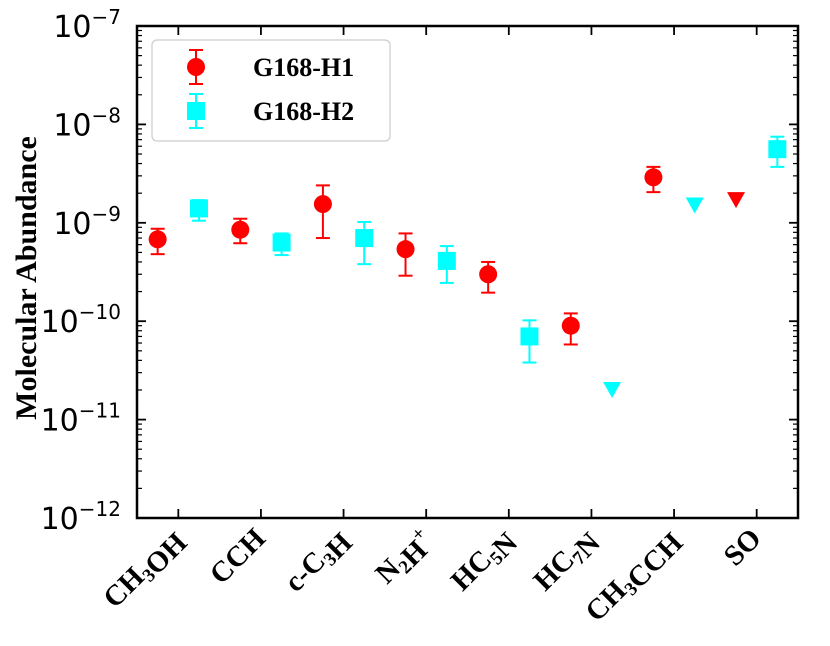 This screenshot has width=830, height=646. Describe the element at coordinates (87, 222) in the screenshot. I see `y-tick-label: 10⁻⁹` at that location.